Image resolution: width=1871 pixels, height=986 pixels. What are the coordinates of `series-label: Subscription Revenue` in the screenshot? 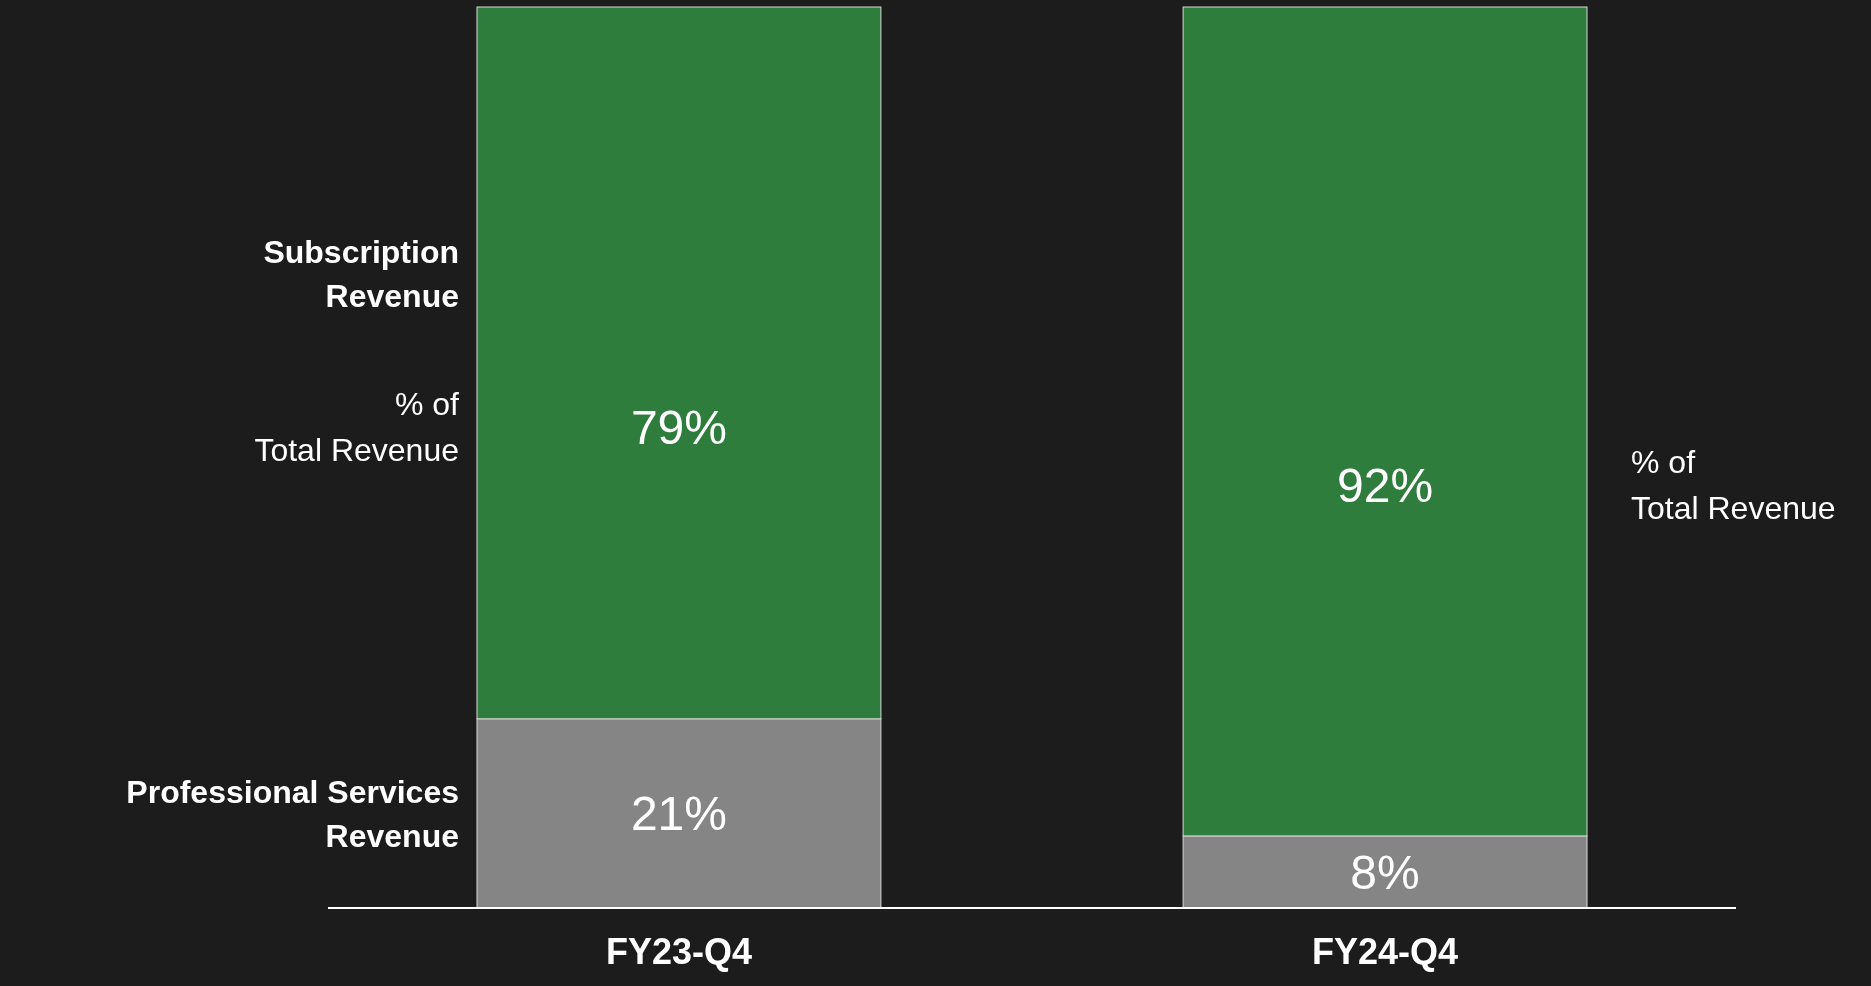 It's located at (361, 273).